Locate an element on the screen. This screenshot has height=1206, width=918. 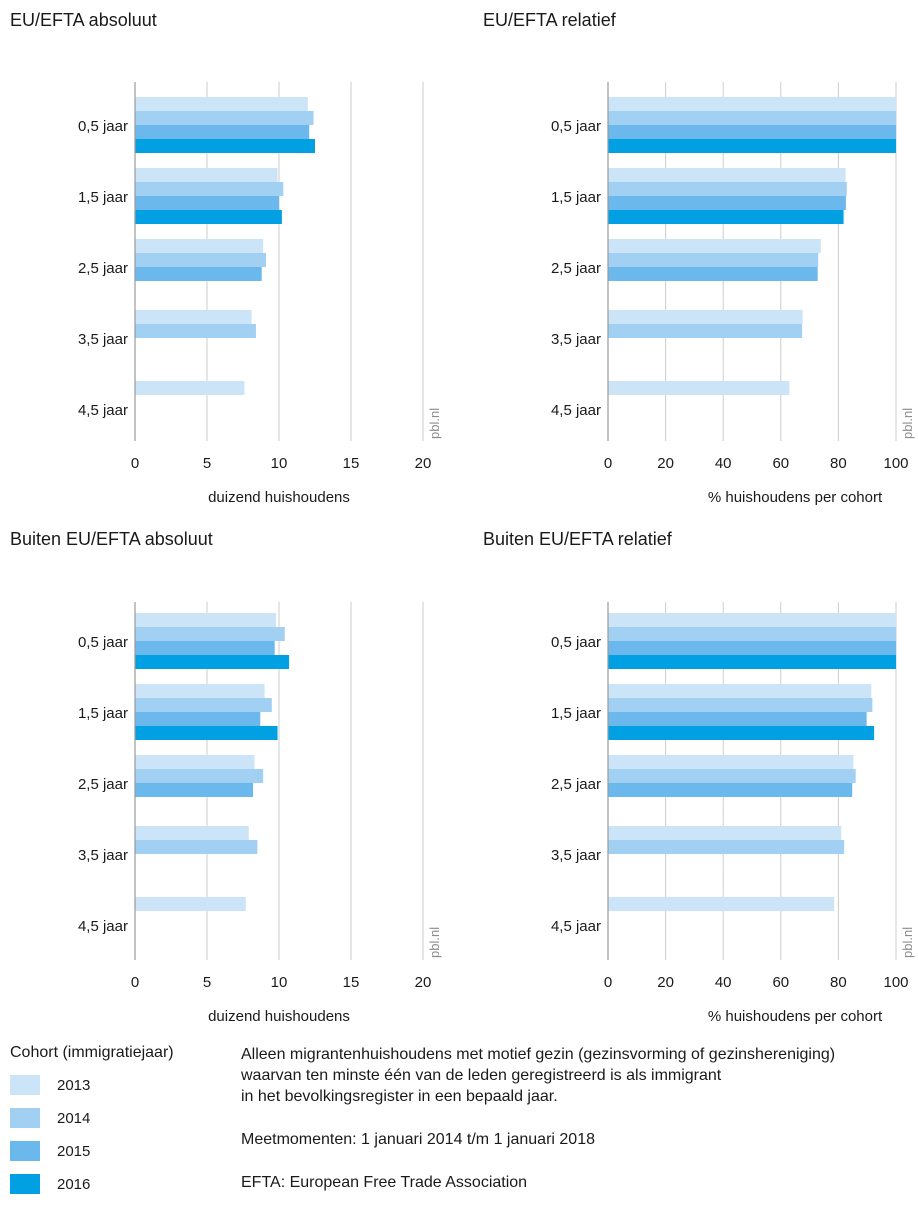
legend-label: 2015 is located at coordinates (74, 1151).